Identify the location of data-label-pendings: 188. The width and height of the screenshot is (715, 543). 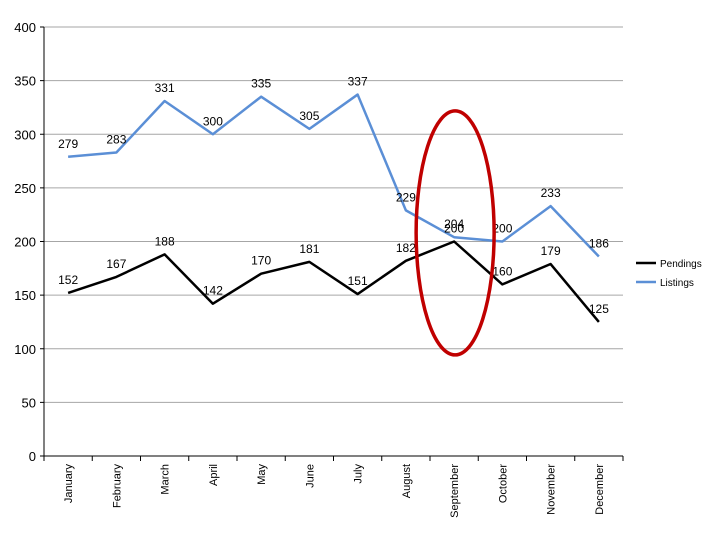
(165, 241).